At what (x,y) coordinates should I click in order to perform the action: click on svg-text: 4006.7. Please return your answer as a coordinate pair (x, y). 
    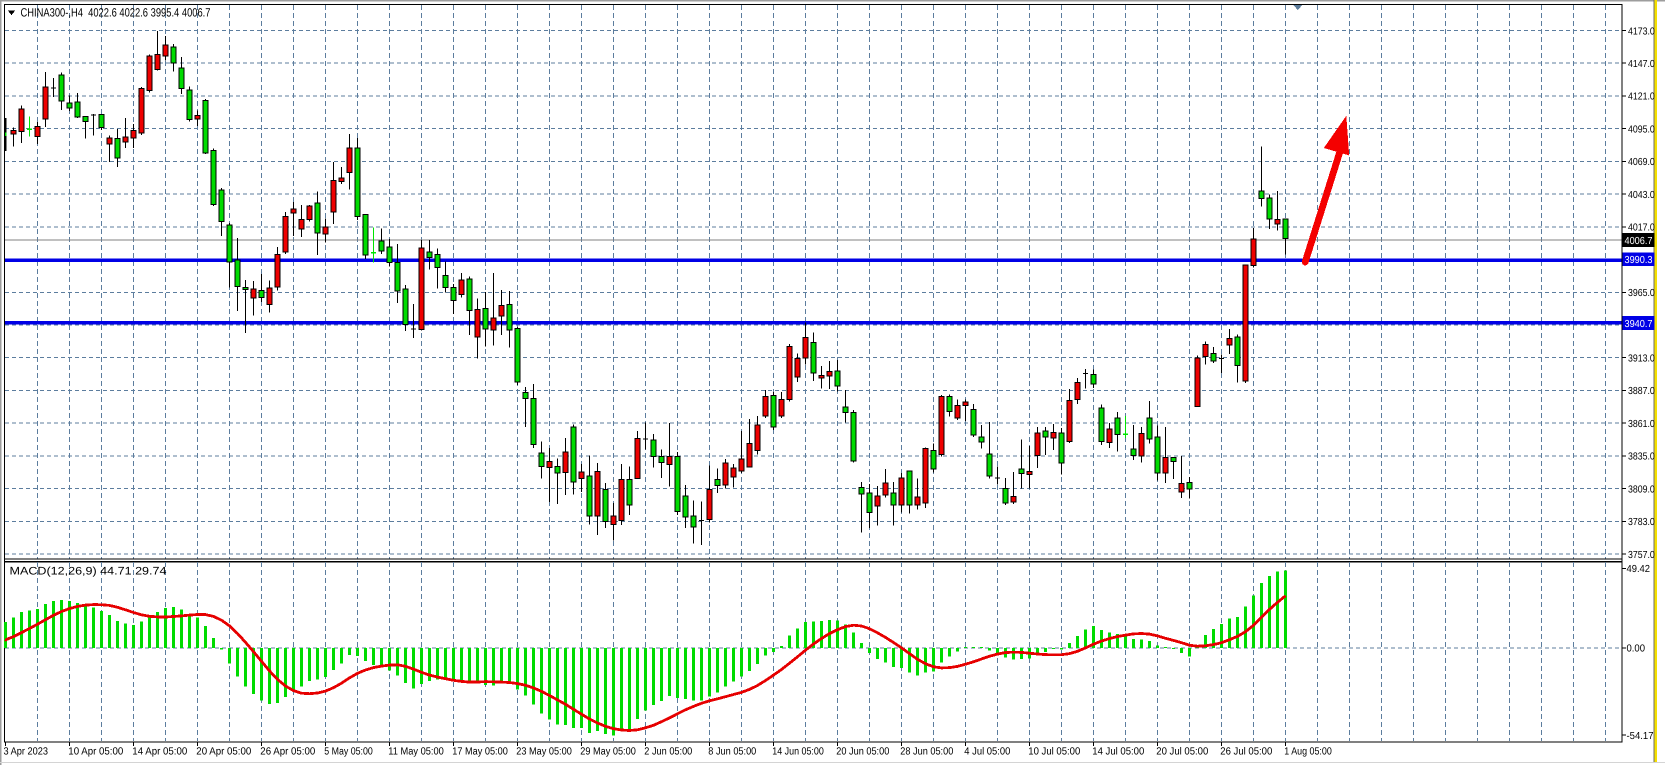
    Looking at the image, I should click on (1639, 241).